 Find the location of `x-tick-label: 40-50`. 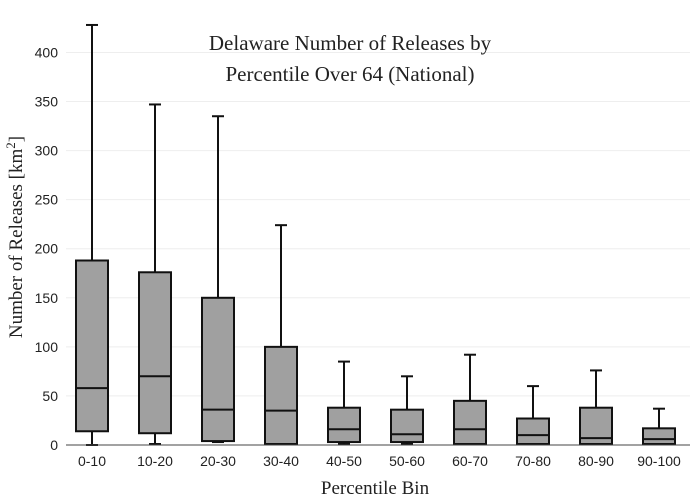

x-tick-label: 40-50 is located at coordinates (344, 461).